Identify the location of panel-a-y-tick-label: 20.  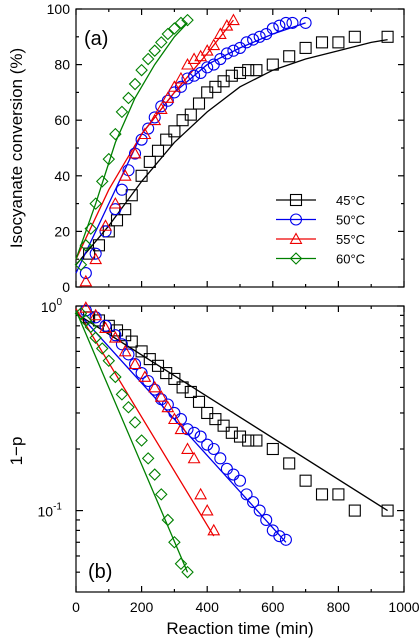
(62, 231).